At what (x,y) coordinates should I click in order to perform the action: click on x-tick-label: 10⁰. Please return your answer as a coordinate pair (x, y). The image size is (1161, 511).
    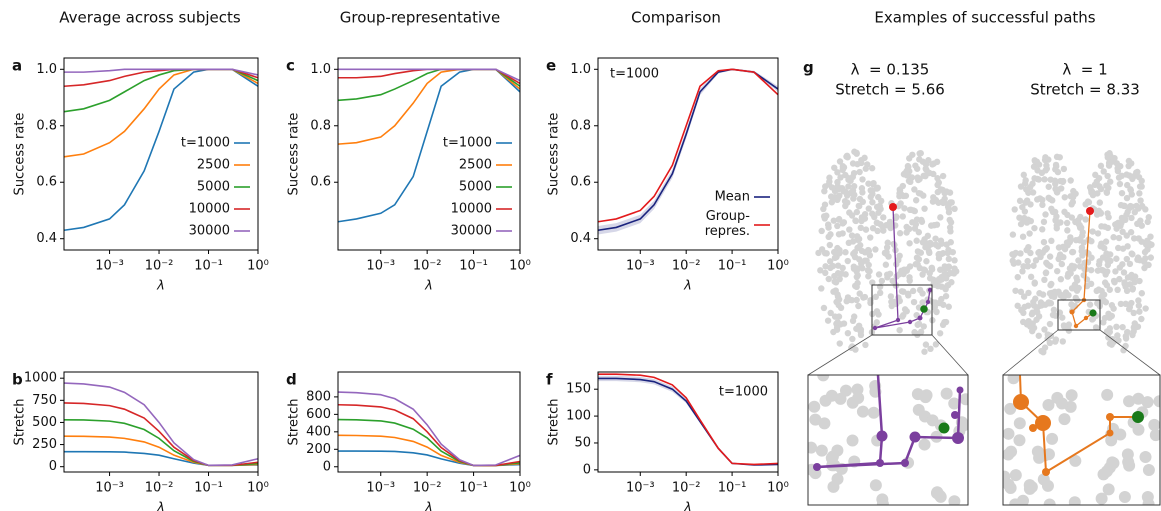
    Looking at the image, I should click on (520, 488).